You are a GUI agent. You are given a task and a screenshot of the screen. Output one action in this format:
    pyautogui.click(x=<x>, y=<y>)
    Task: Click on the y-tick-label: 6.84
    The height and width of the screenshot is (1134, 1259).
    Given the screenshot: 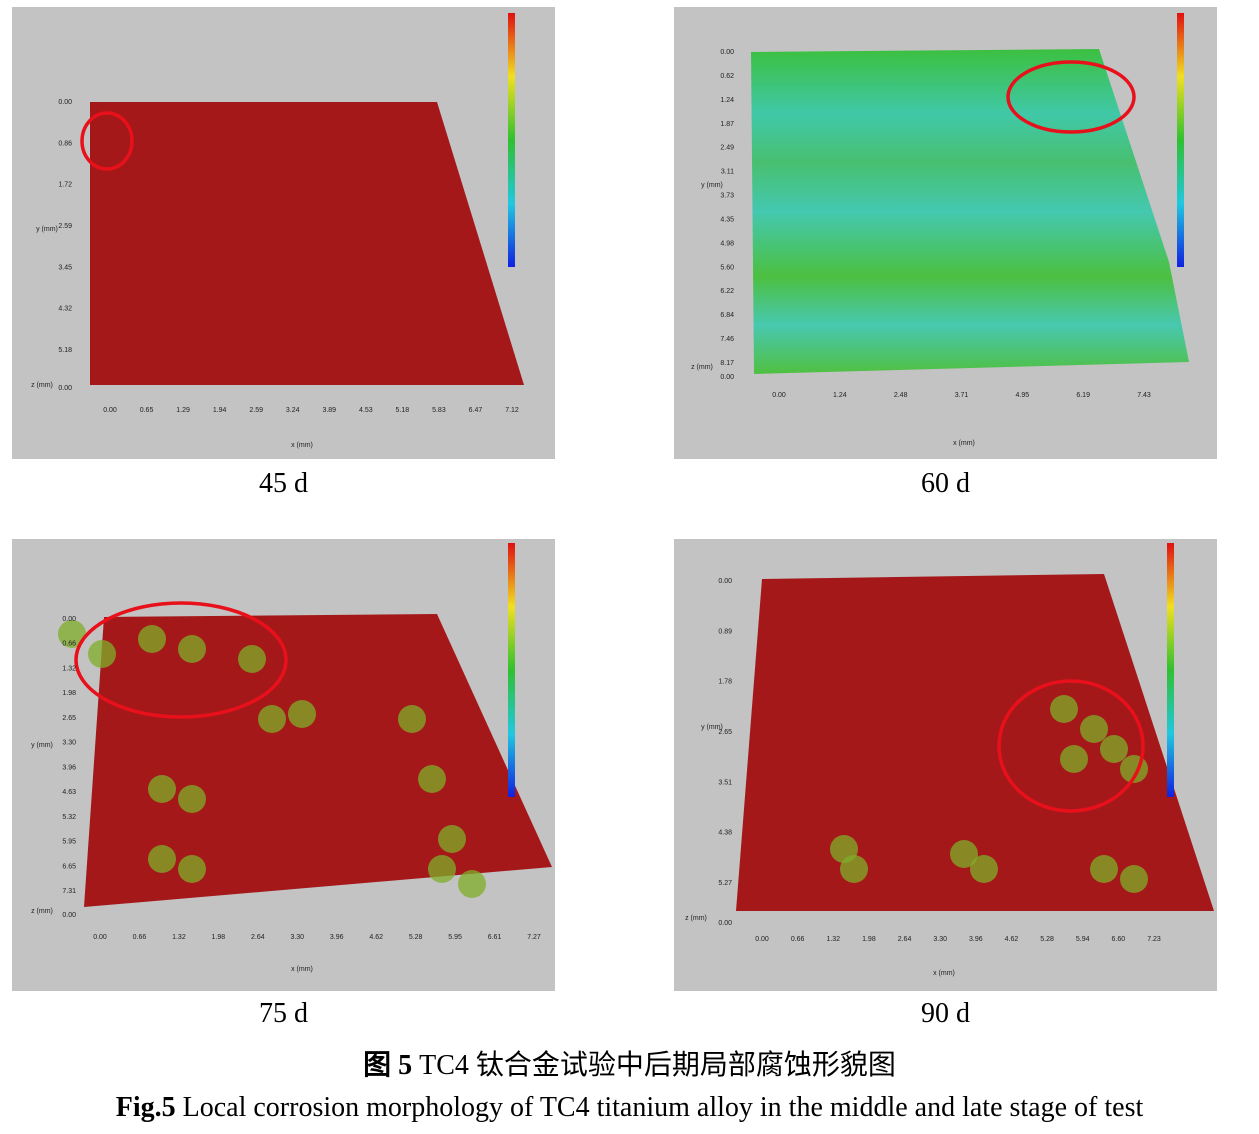 What is the action you would take?
    pyautogui.click(x=727, y=315)
    